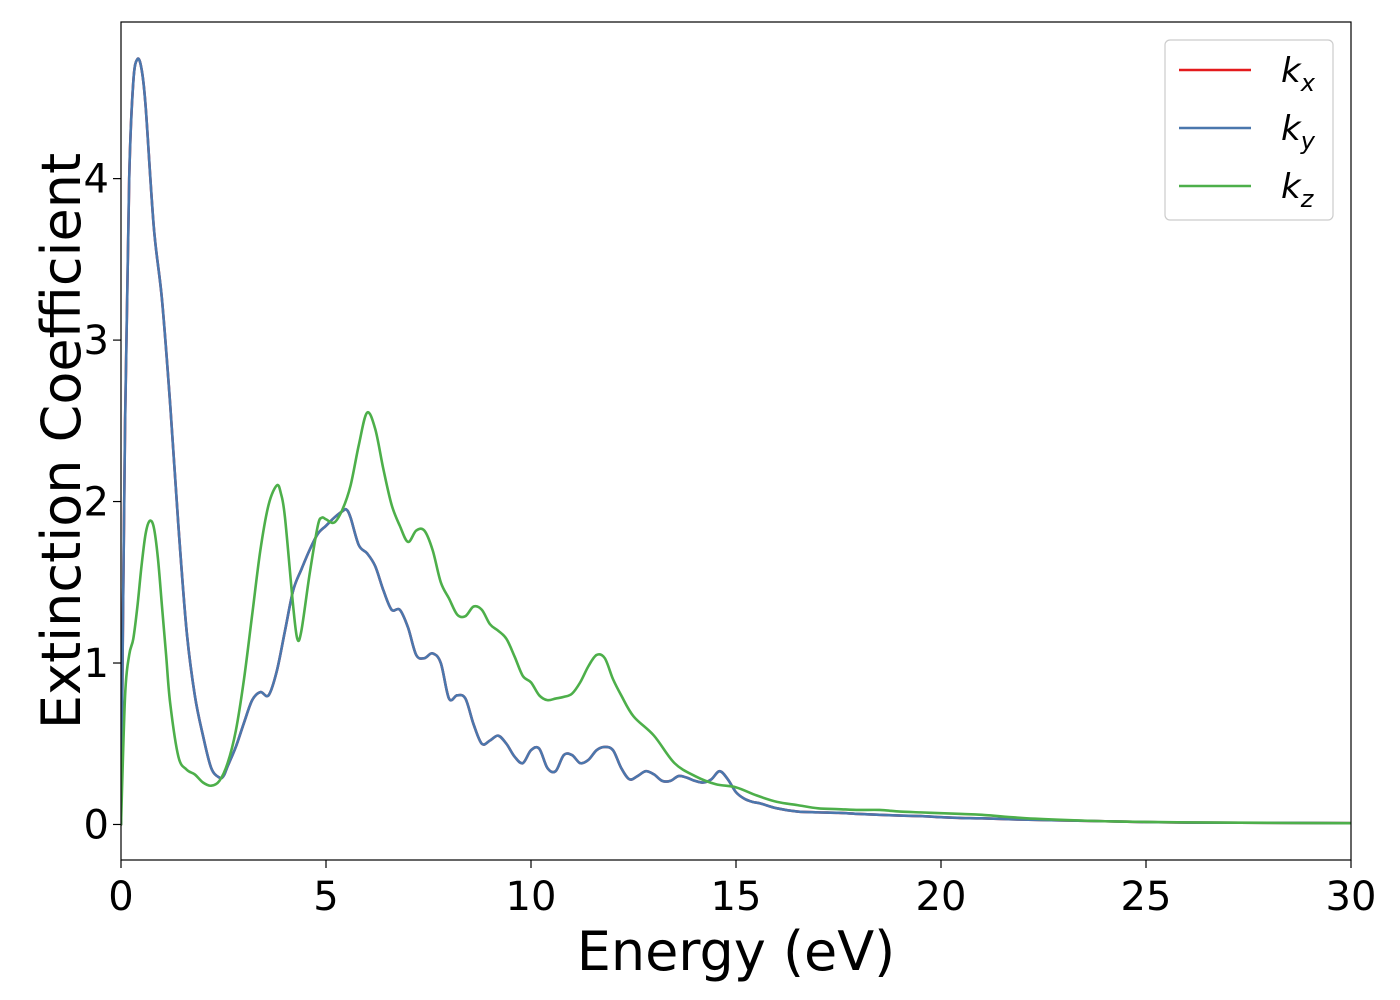 This screenshot has width=1400, height=1000. I want to click on legend-box, so click(1249, 130).